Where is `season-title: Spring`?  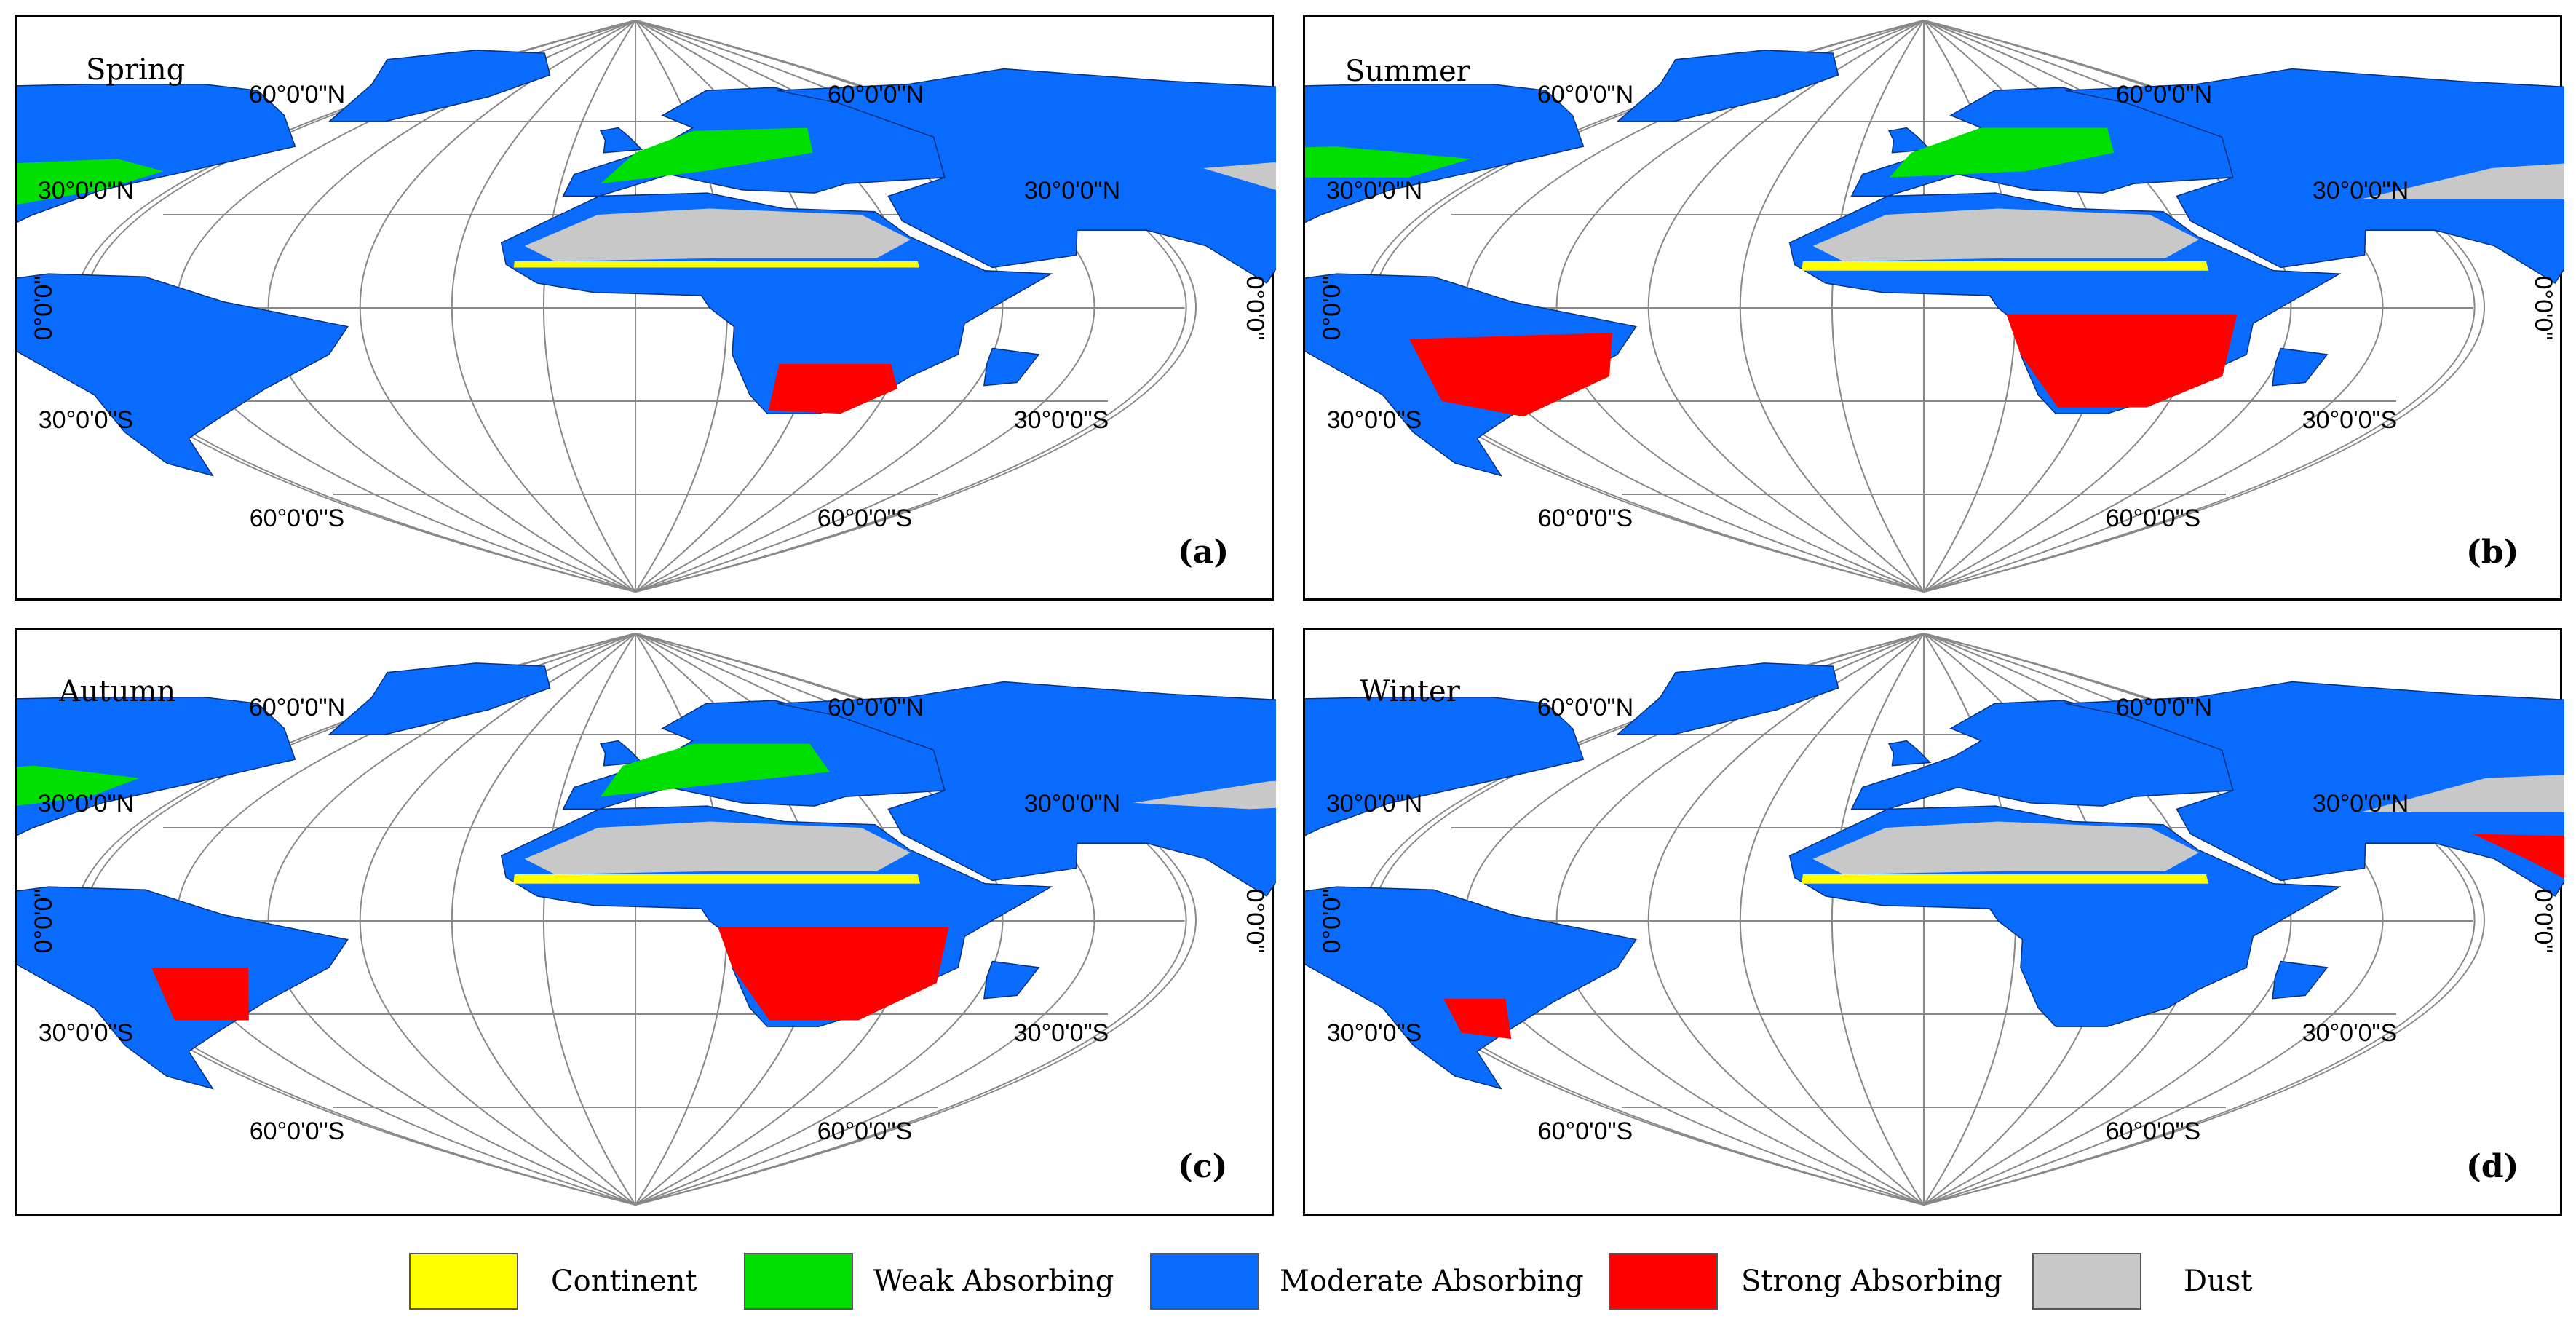 season-title: Spring is located at coordinates (136, 70).